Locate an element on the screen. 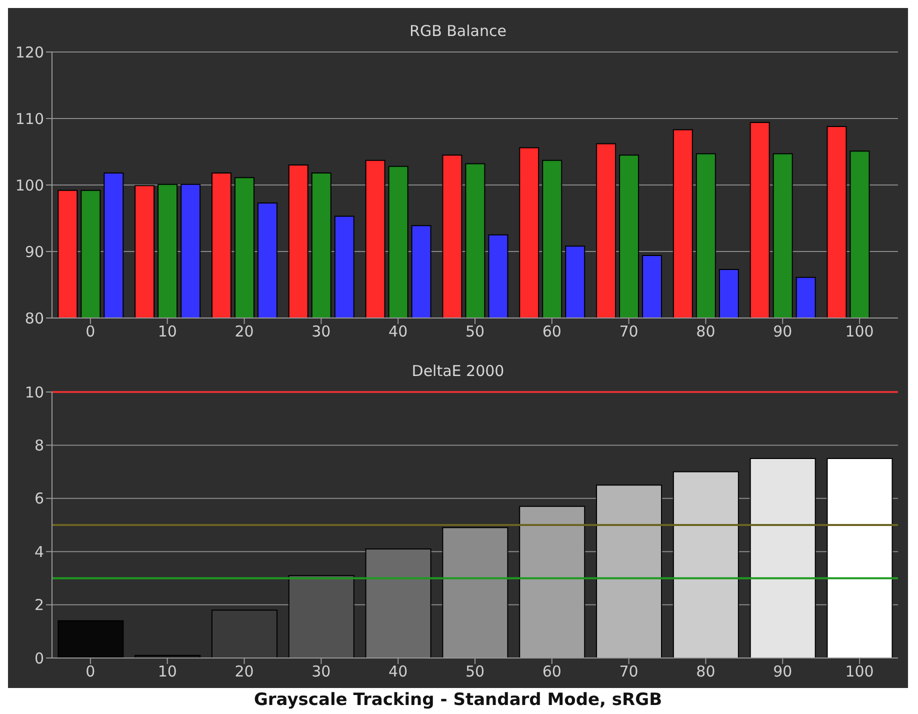 The height and width of the screenshot is (714, 918). y-tick-label: 2 is located at coordinates (39, 605).